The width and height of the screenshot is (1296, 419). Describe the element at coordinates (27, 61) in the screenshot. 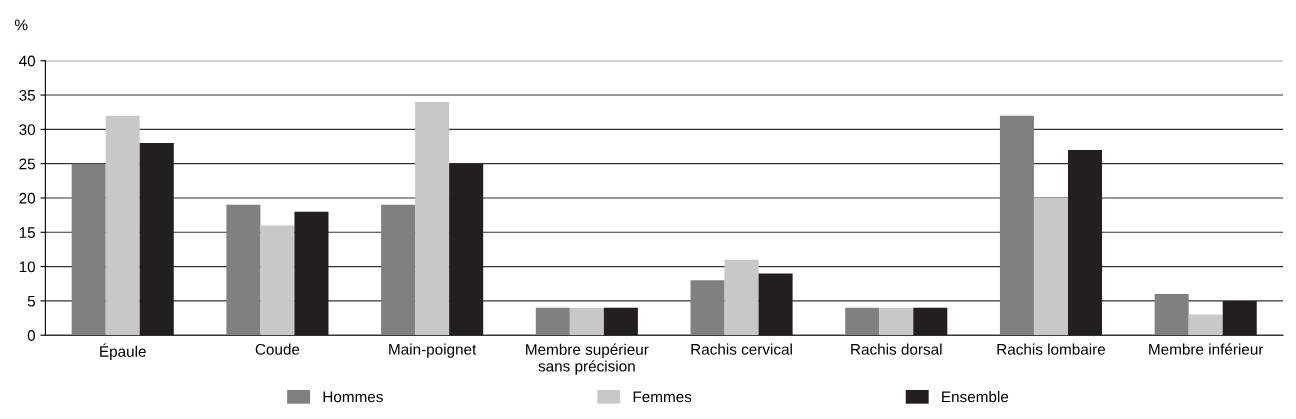

I see `y-tick-label: 40` at that location.